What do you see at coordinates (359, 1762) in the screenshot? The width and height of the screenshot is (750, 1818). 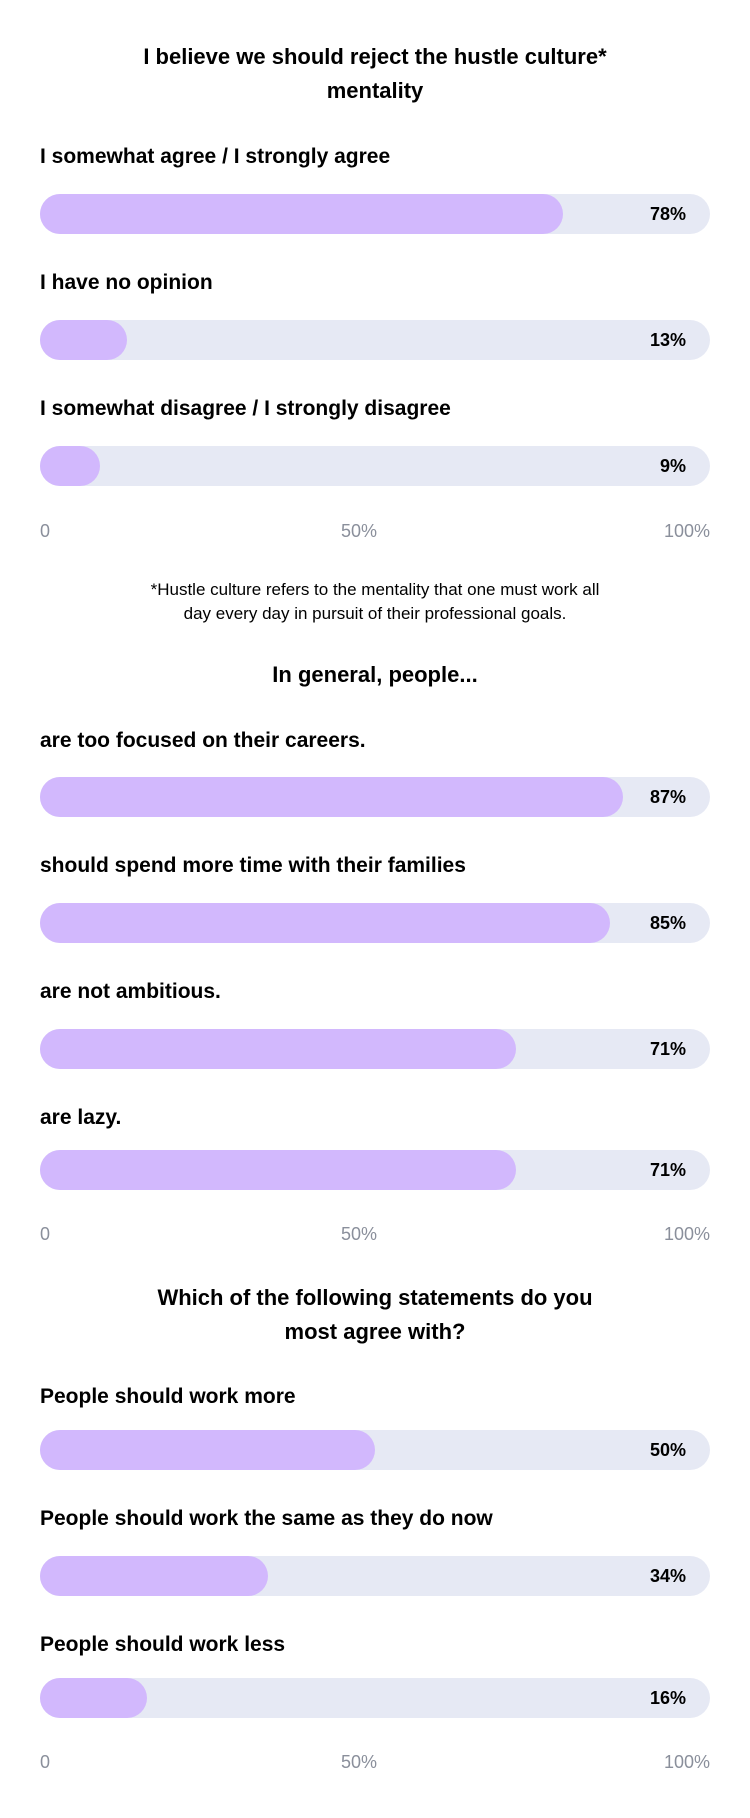 I see `chart-3-tick-50: 50%` at bounding box center [359, 1762].